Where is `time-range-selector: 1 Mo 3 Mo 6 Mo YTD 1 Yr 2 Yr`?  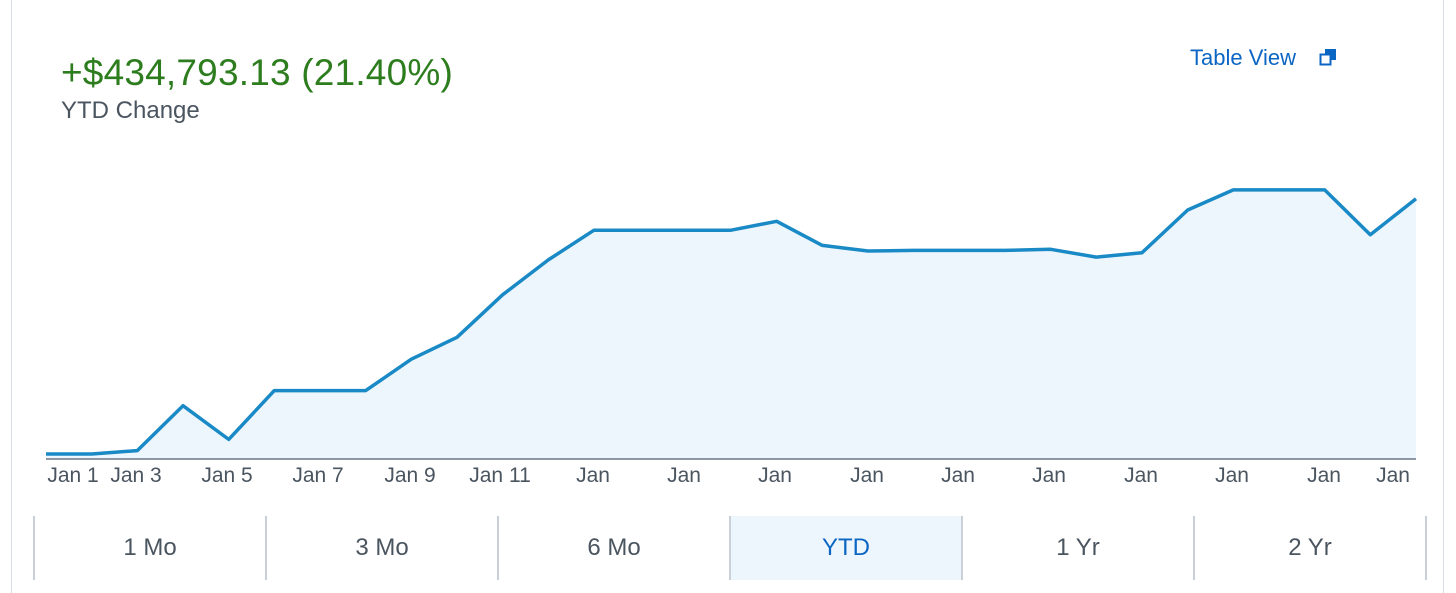
time-range-selector: 1 Mo 3 Mo 6 Mo YTD 1 Yr 2 Yr is located at coordinates (730, 548).